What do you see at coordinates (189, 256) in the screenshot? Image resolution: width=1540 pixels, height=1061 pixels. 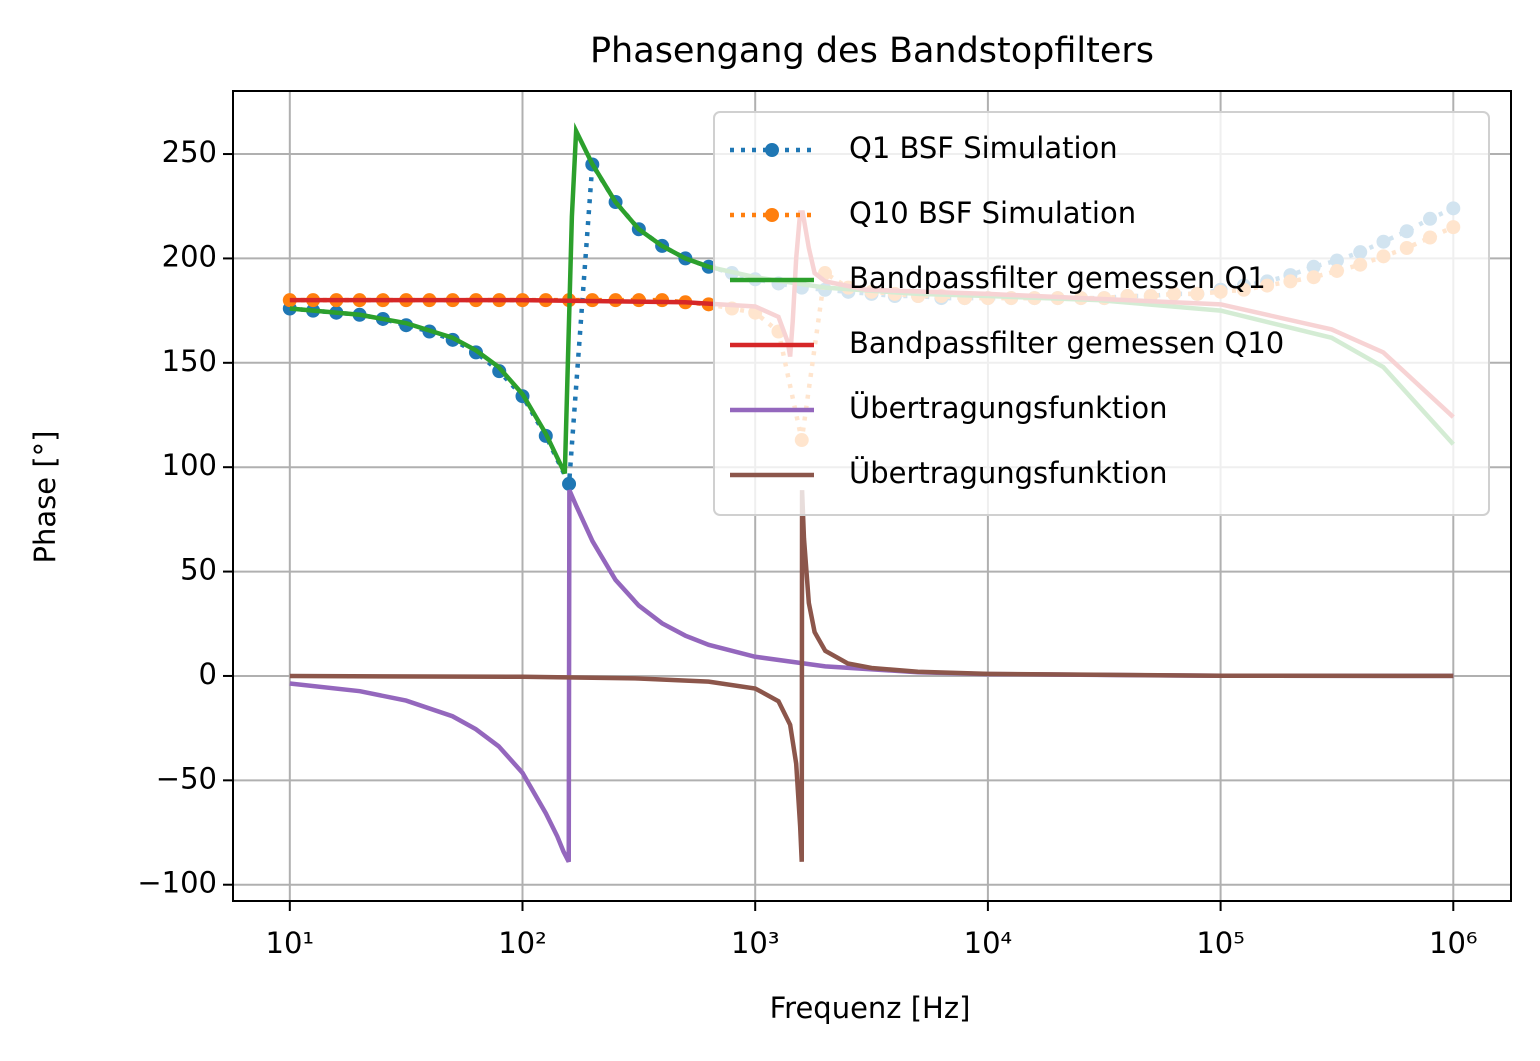 I see `y-tick-label: 200` at bounding box center [189, 256].